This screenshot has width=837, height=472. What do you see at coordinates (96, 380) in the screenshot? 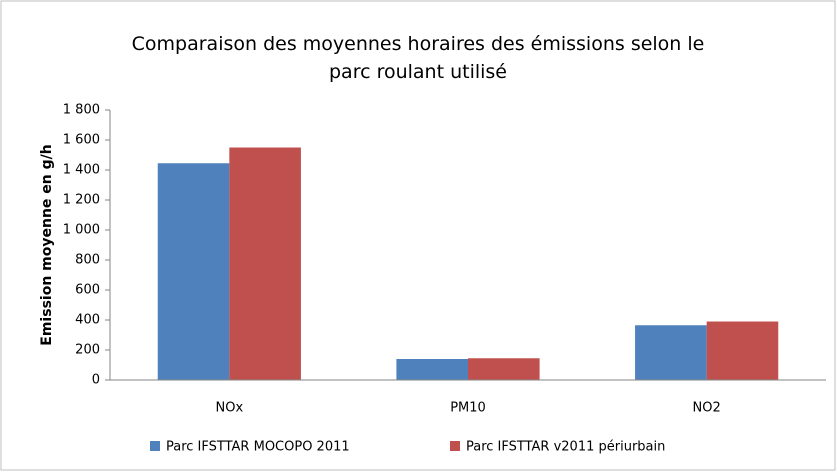
I see `y-tick-label: 0` at bounding box center [96, 380].